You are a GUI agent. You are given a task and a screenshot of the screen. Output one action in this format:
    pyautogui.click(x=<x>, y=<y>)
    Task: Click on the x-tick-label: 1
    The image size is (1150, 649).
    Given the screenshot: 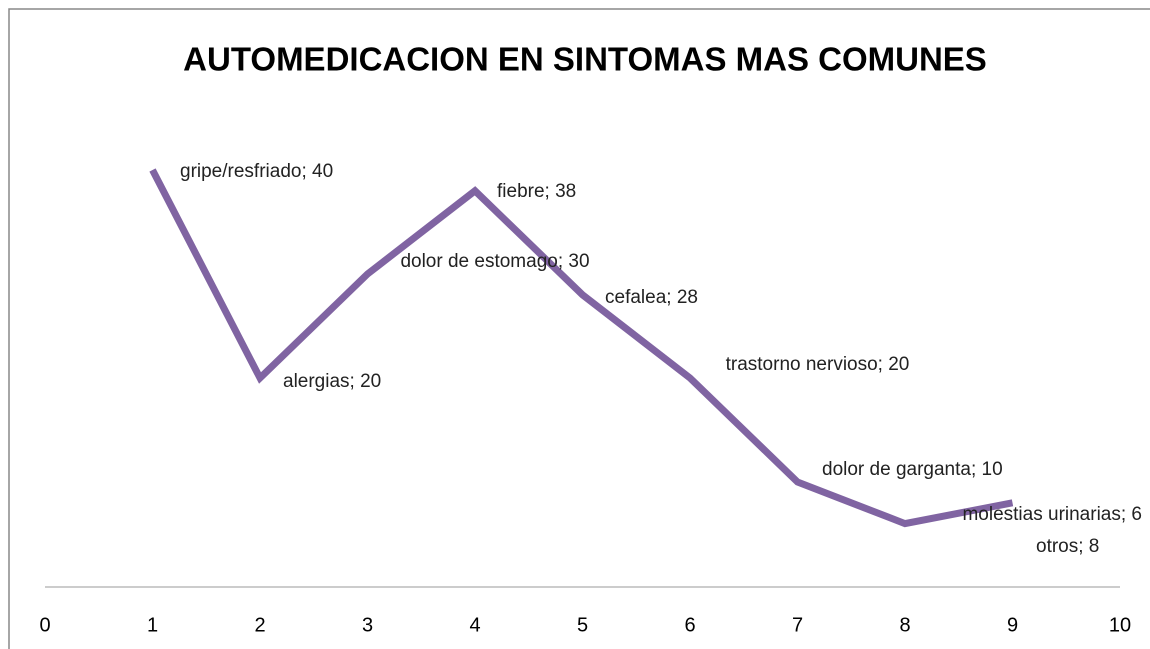 What is the action you would take?
    pyautogui.click(x=152, y=625)
    